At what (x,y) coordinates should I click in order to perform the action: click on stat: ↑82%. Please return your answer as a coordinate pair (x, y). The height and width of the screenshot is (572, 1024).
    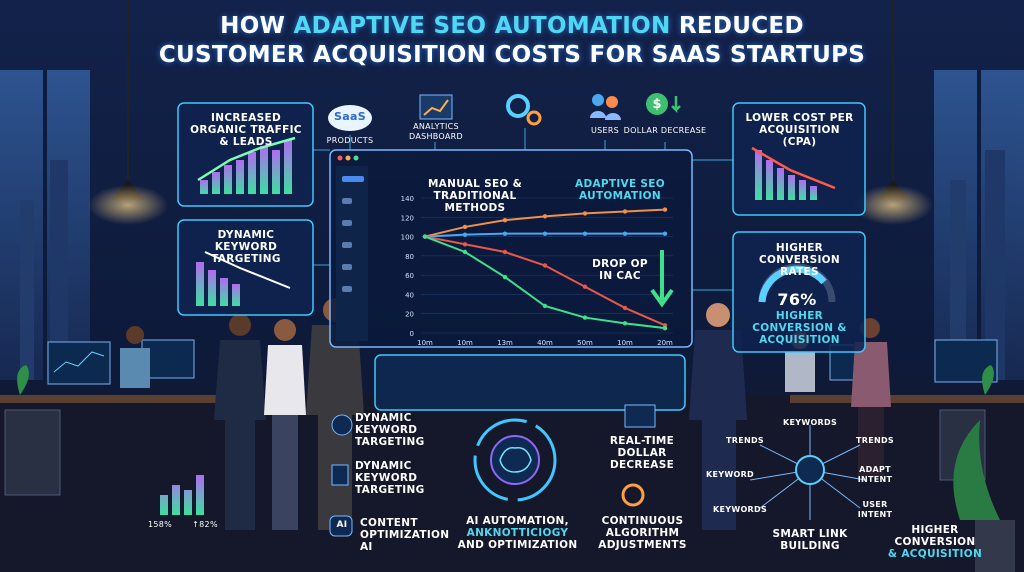
    Looking at the image, I should click on (205, 524).